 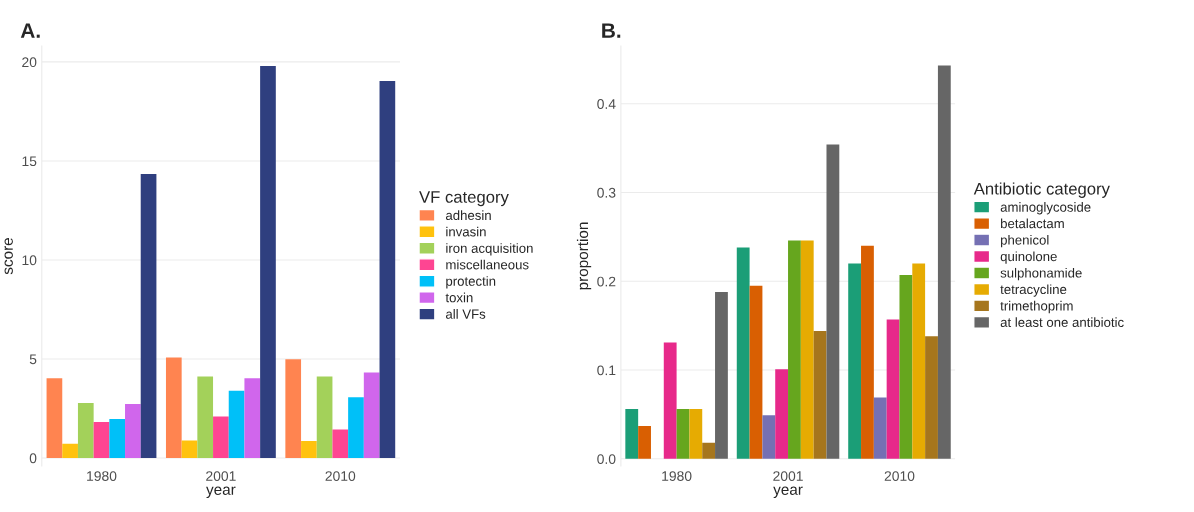 What do you see at coordinates (606, 281) in the screenshot?
I see `y-tick-label: 0.2` at bounding box center [606, 281].